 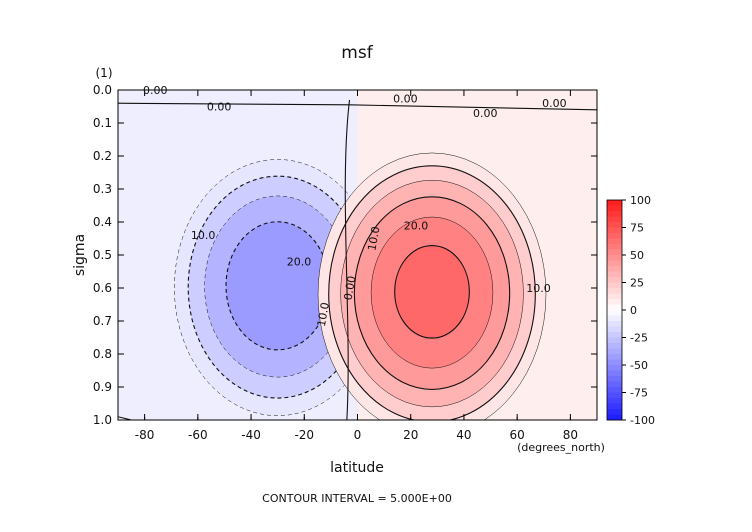 What do you see at coordinates (102, 90) in the screenshot?
I see `y-tick-label: 0.0` at bounding box center [102, 90].